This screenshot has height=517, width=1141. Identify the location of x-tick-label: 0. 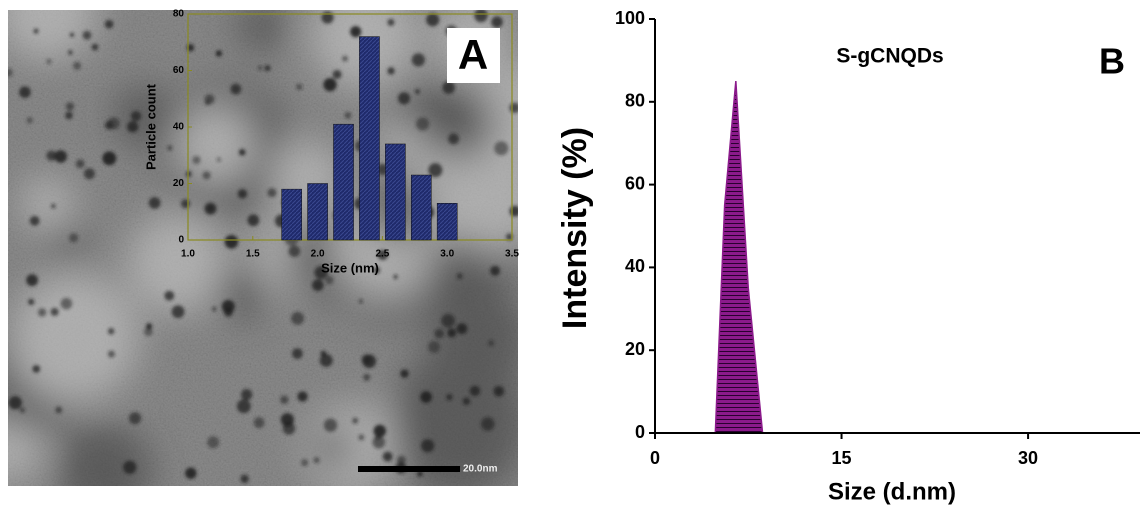
(655, 458).